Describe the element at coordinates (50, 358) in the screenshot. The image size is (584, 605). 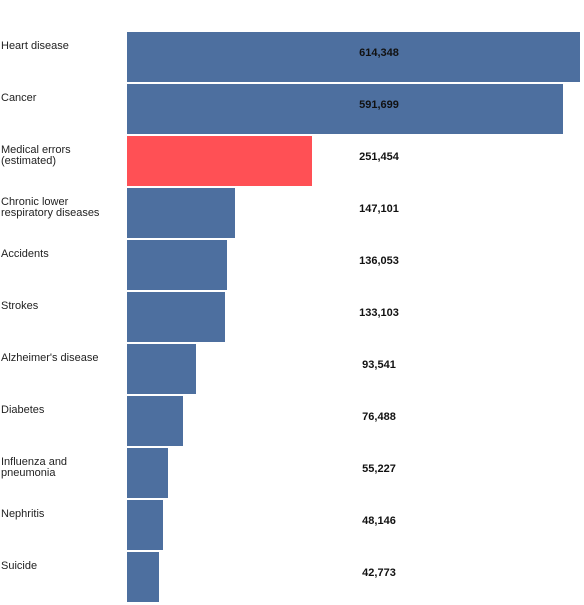
I see `category-label-alzheimer-s-disease: Alzheimer's disease` at that location.